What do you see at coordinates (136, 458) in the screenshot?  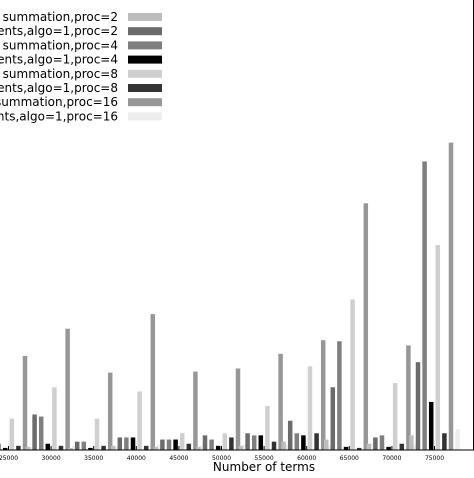 I see `x-tick-label: 40000` at bounding box center [136, 458].